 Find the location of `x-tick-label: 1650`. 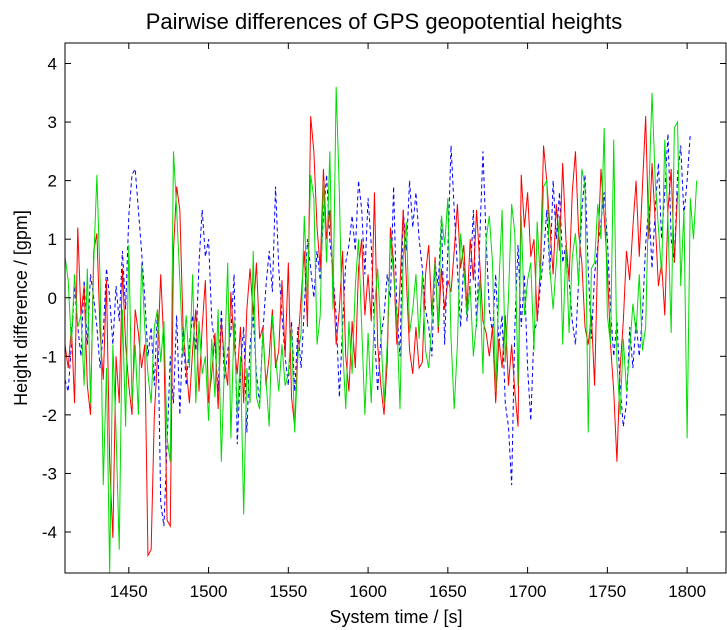

x-tick-label: 1650 is located at coordinates (448, 591).